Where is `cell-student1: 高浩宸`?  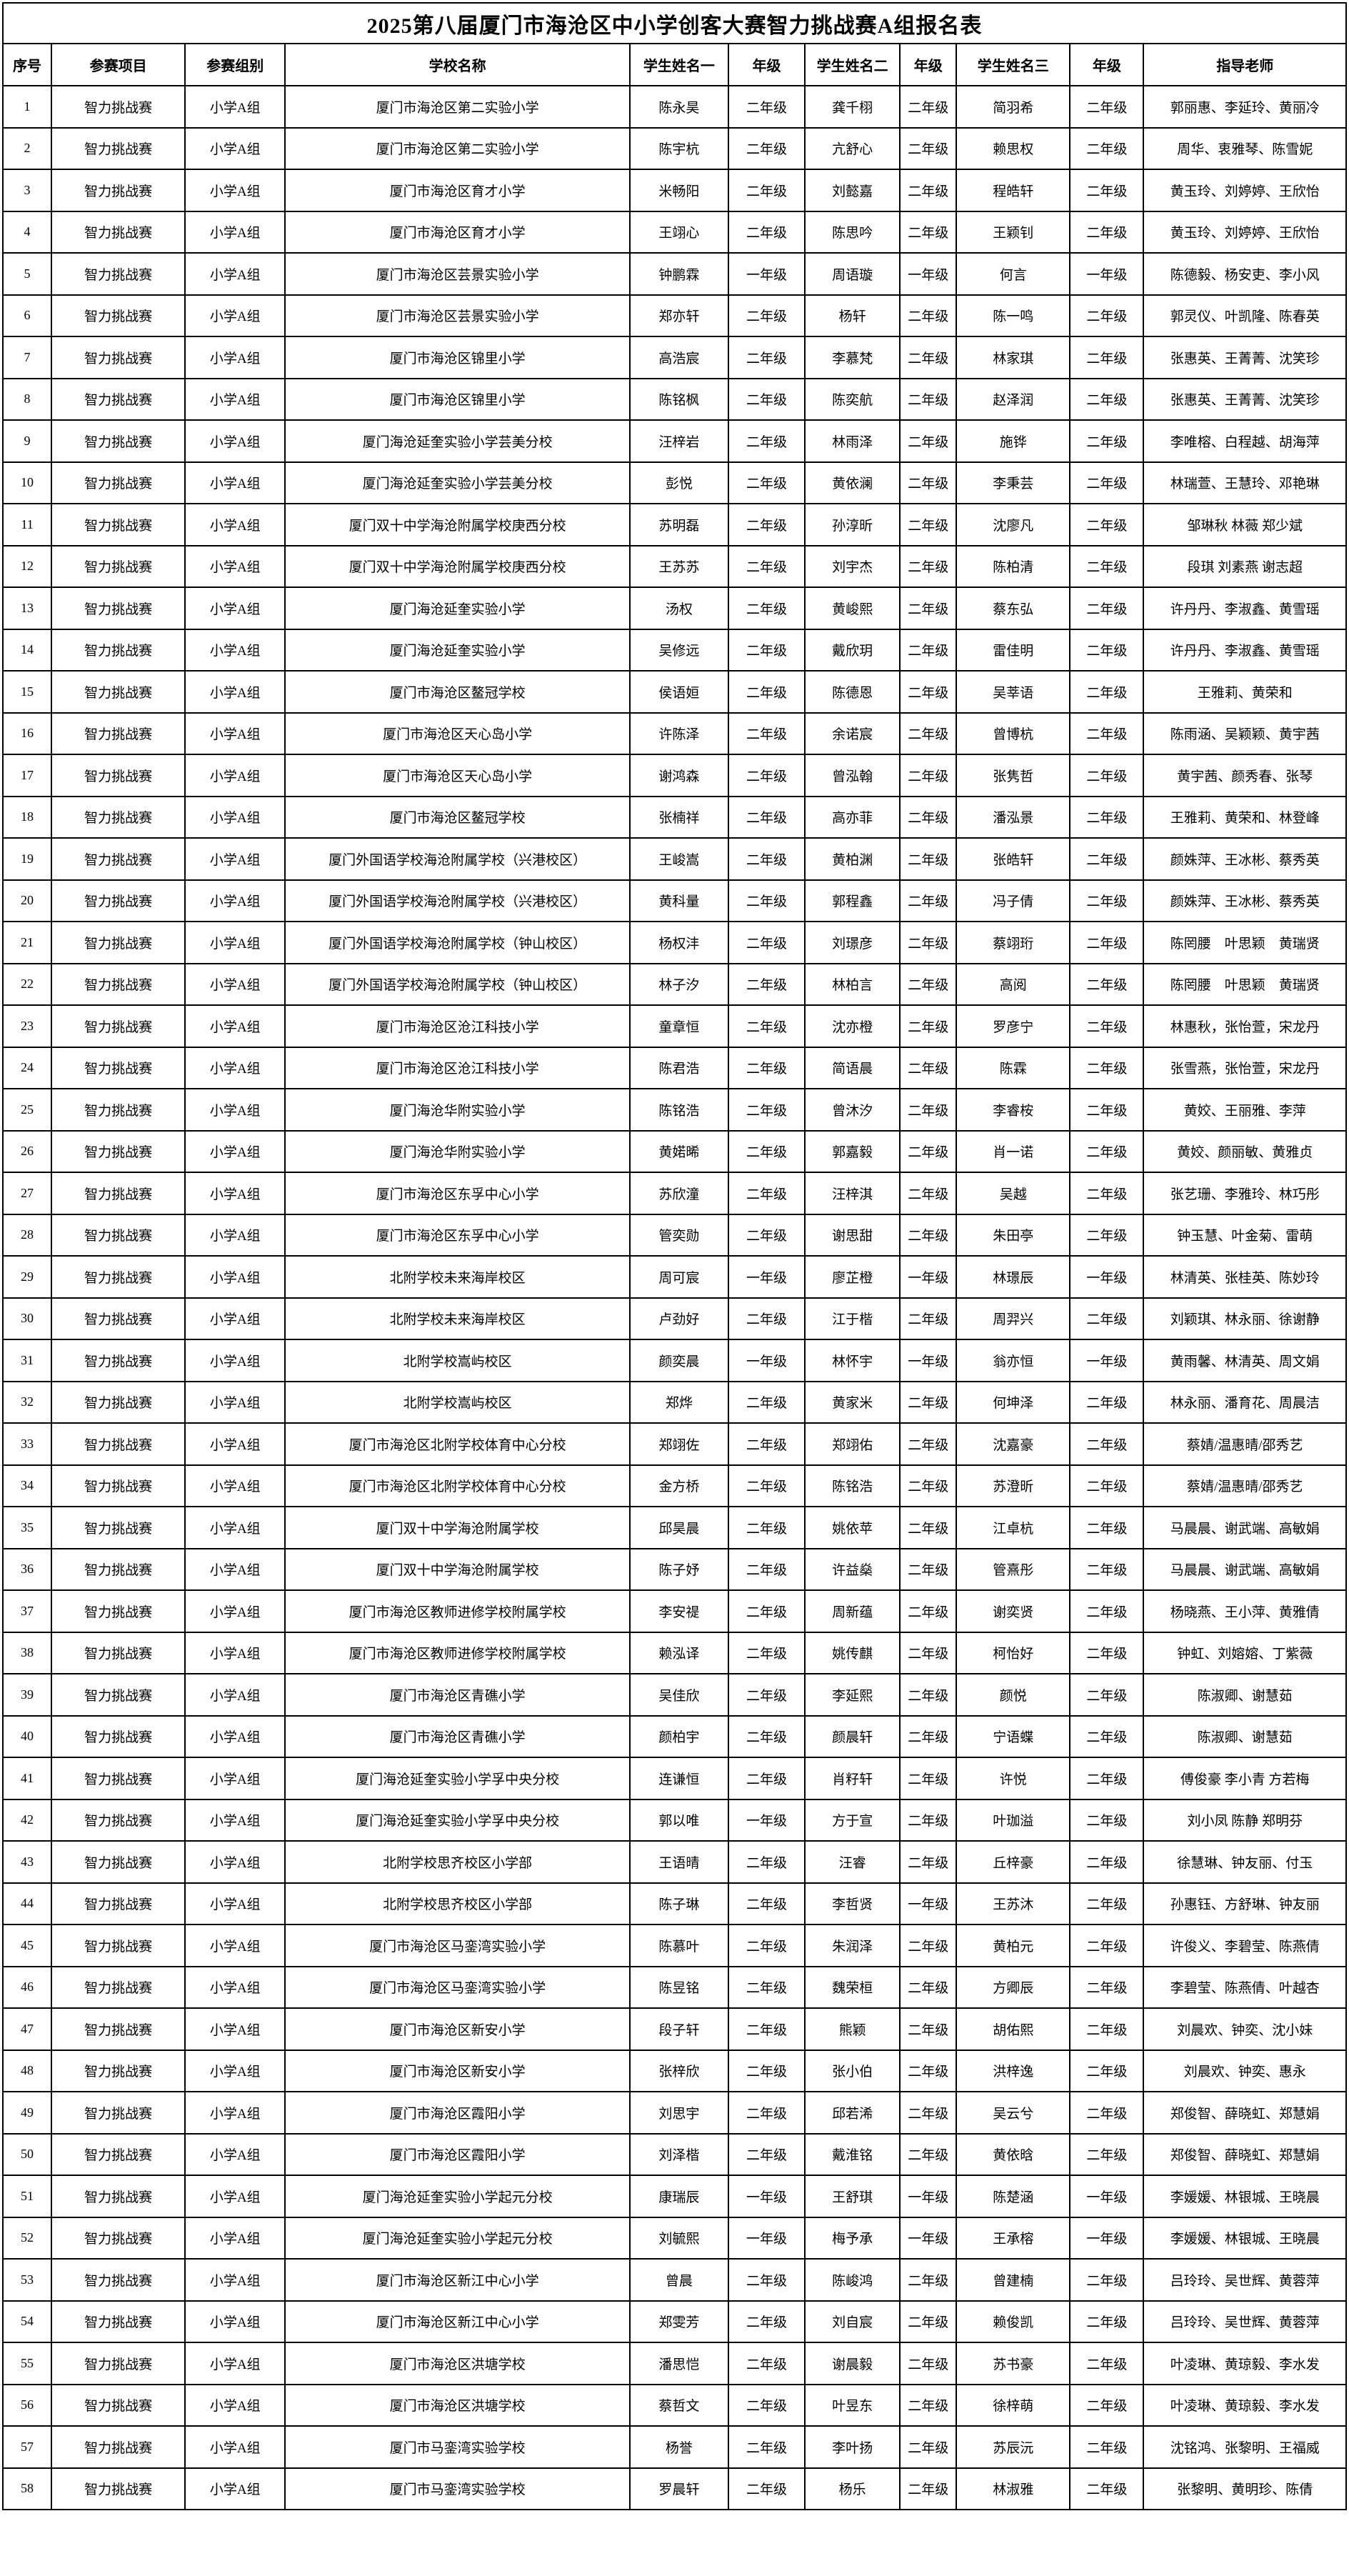 cell-student1: 高浩宸 is located at coordinates (678, 358).